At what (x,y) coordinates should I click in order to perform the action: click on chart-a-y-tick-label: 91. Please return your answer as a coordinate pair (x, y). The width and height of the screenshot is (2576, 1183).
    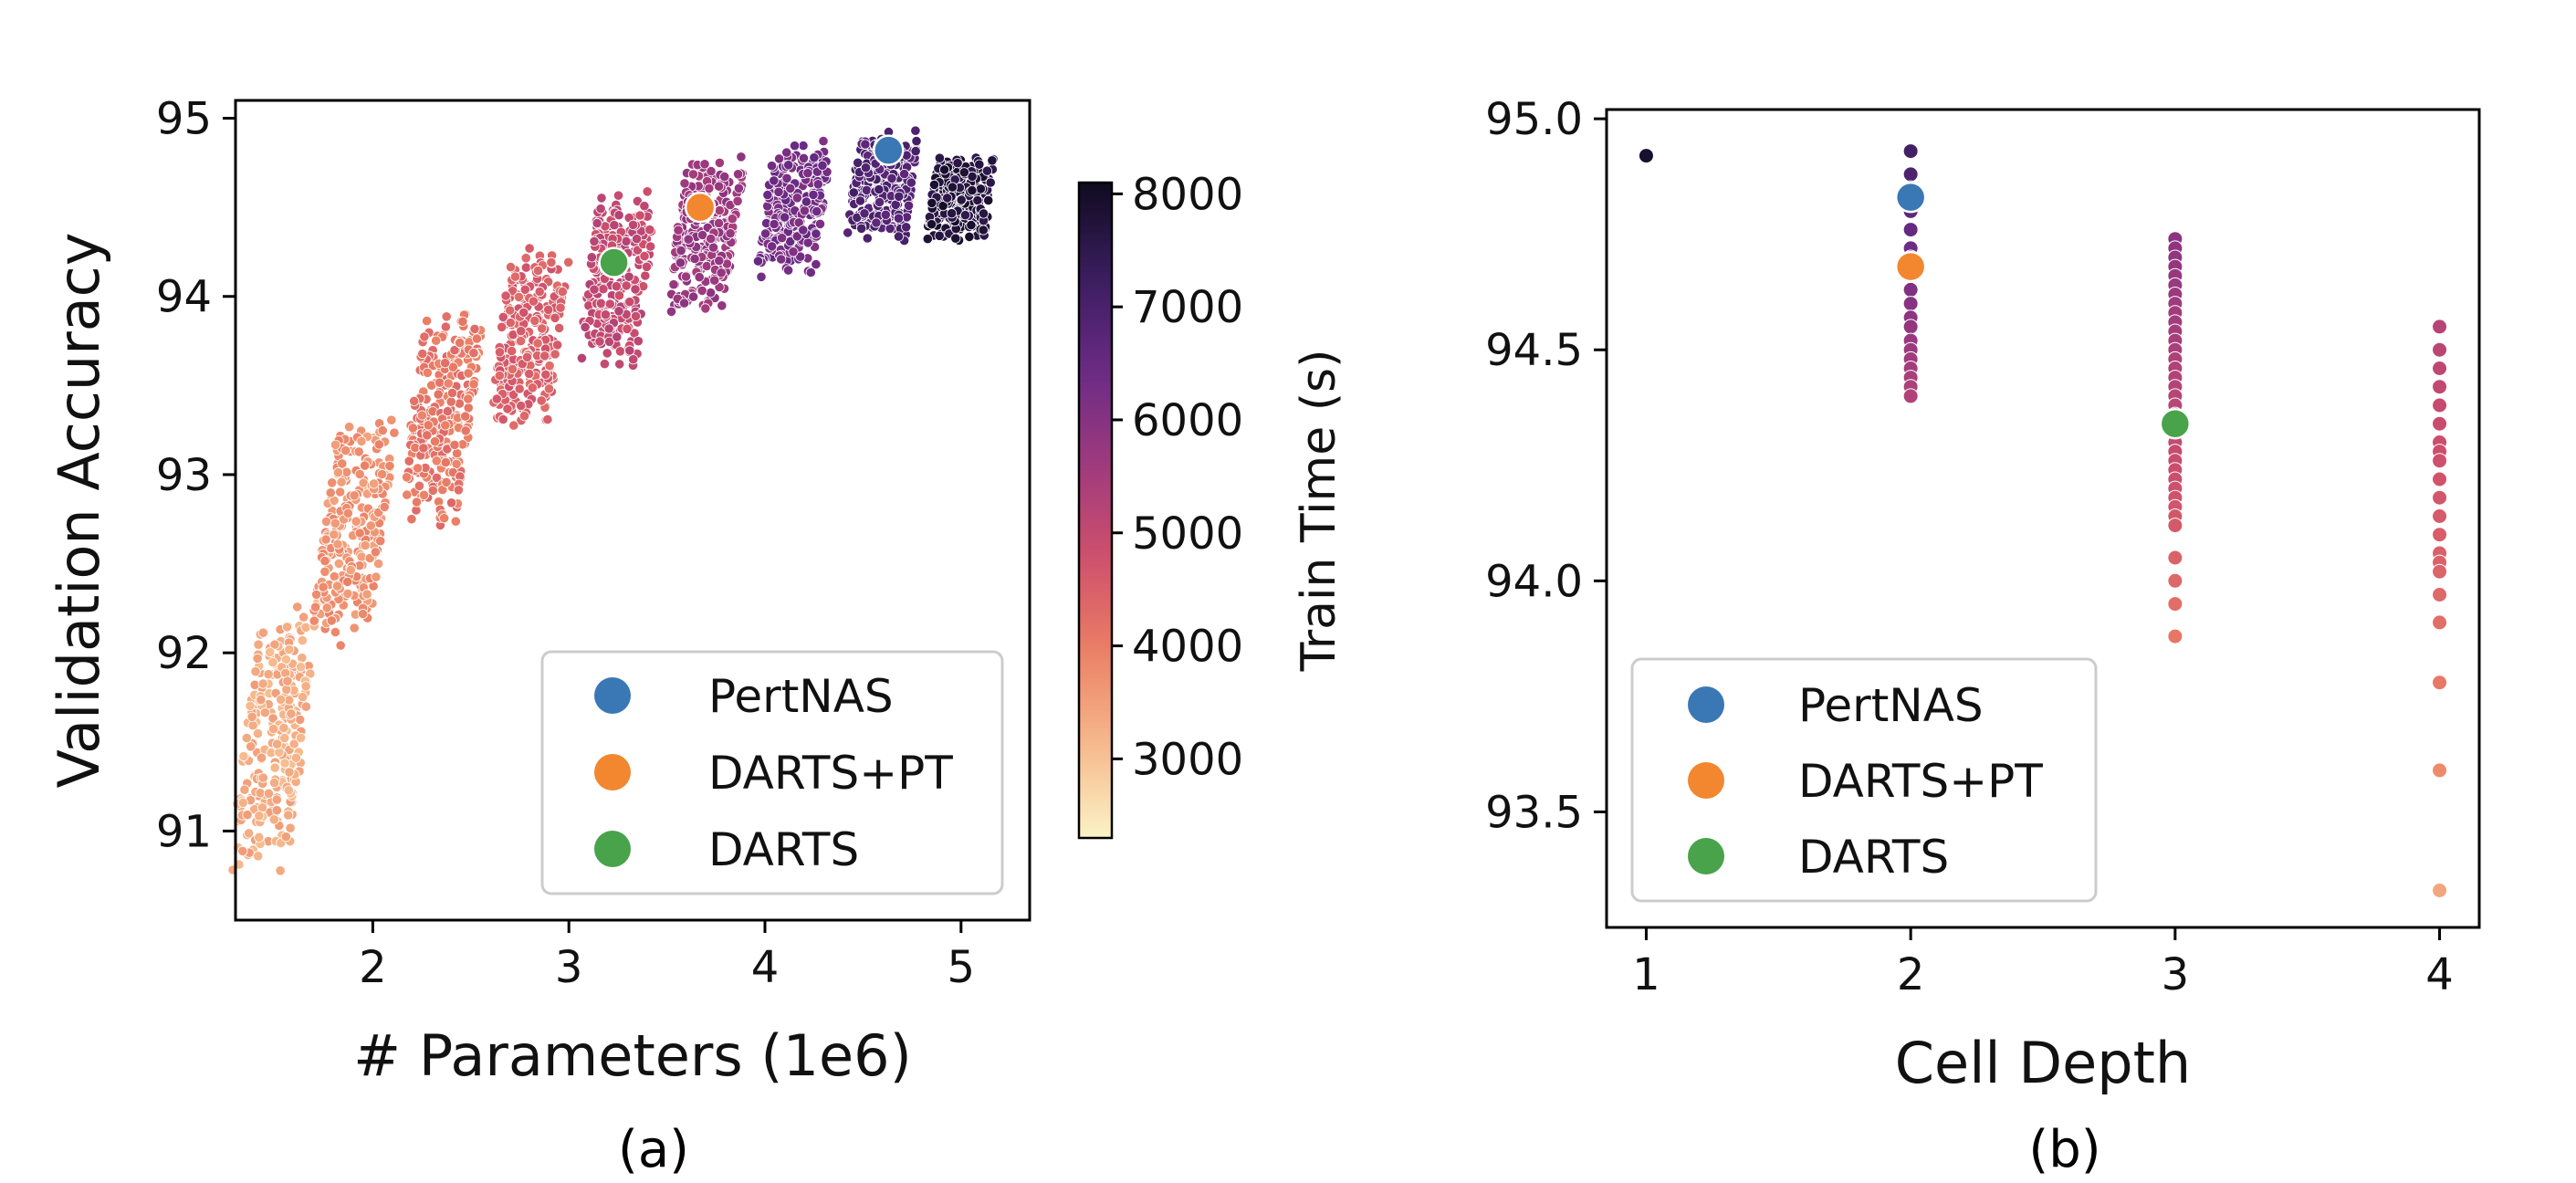
    Looking at the image, I should click on (184, 831).